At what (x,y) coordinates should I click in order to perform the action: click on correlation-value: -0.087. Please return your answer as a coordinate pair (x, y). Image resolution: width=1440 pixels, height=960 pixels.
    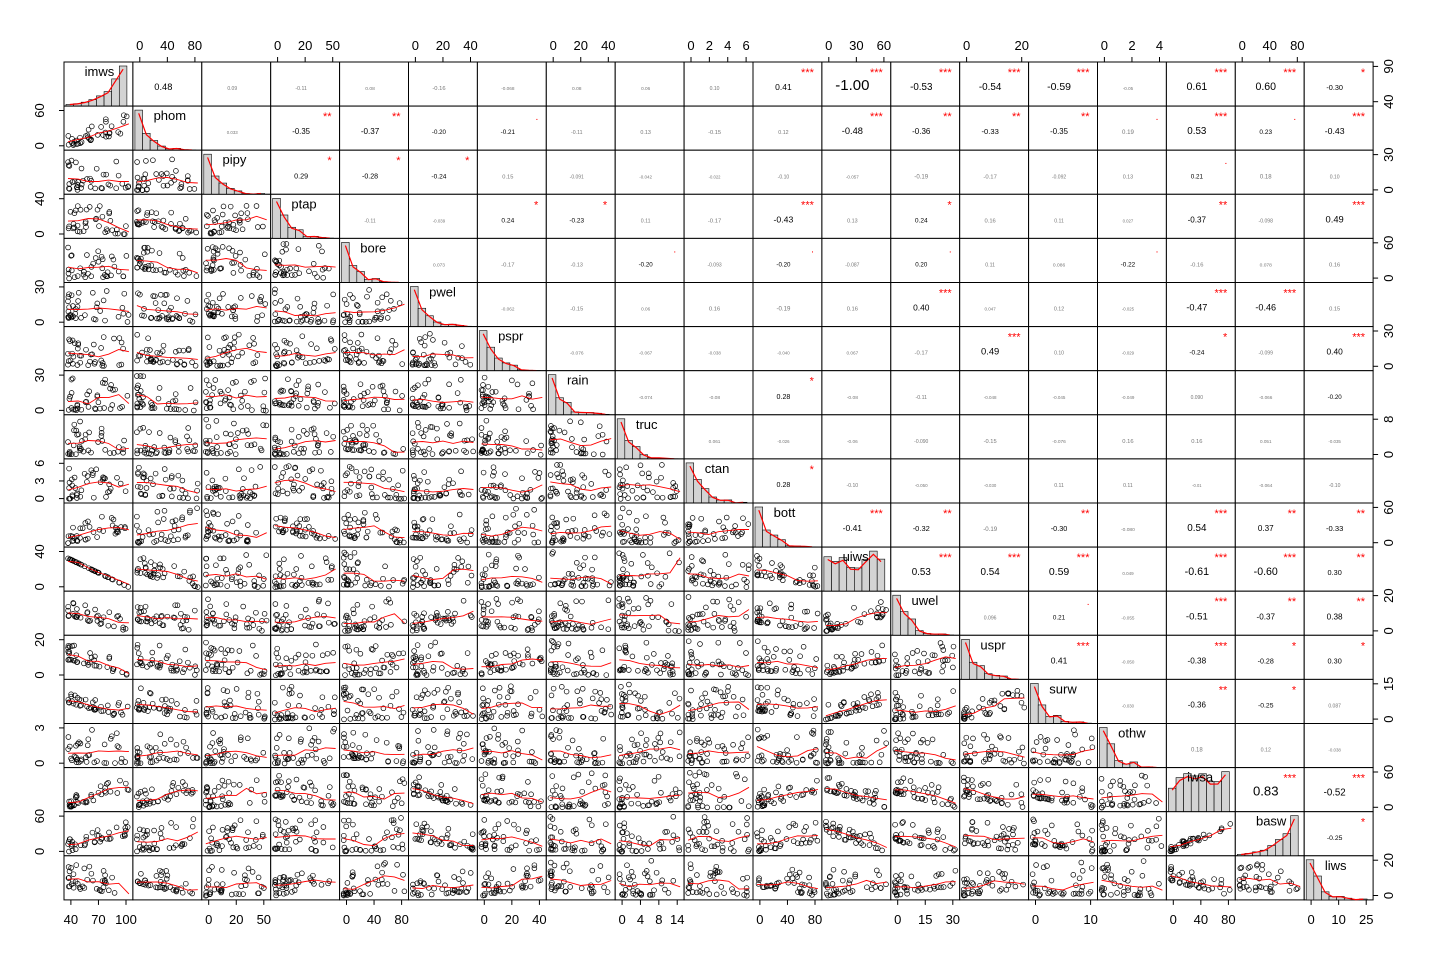
    Looking at the image, I should click on (852, 265).